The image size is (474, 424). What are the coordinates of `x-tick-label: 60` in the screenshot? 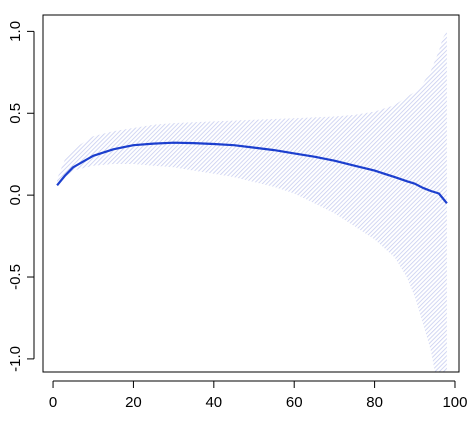 It's located at (294, 402).